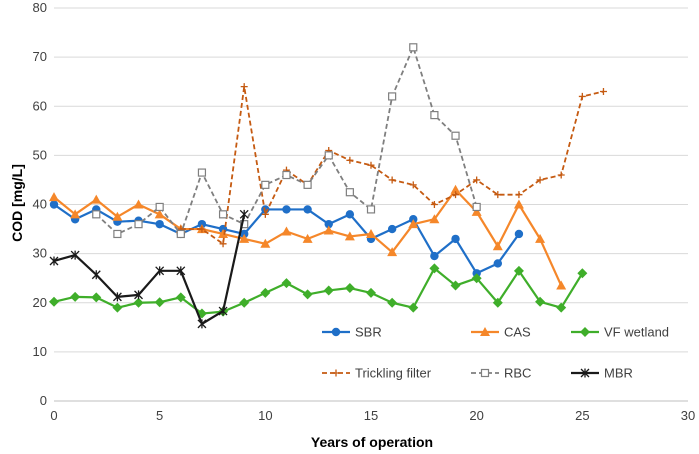 The image size is (699, 454). I want to click on x-tick-label-5: 5, so click(159, 415).